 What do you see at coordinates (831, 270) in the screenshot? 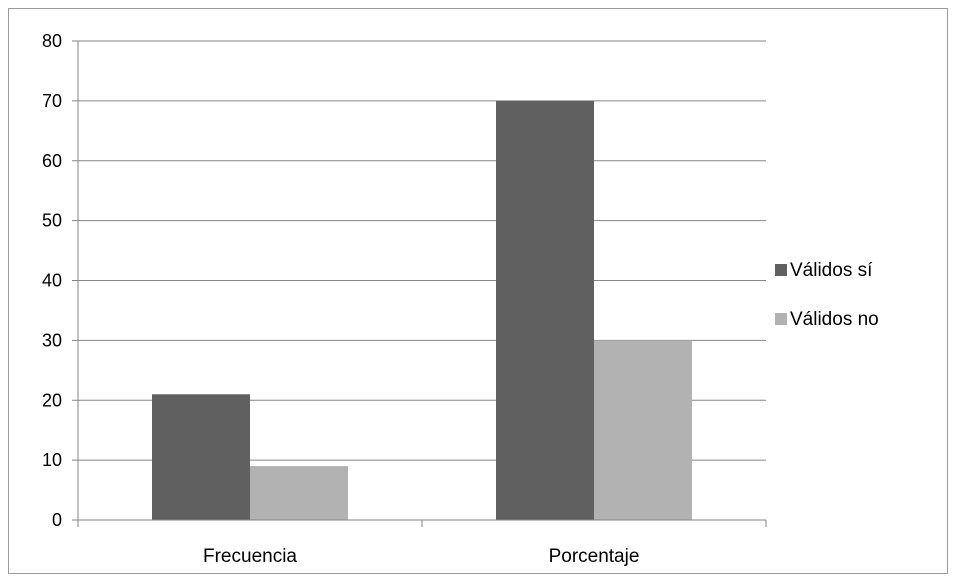
I see `legend-label: Válidos sí` at bounding box center [831, 270].